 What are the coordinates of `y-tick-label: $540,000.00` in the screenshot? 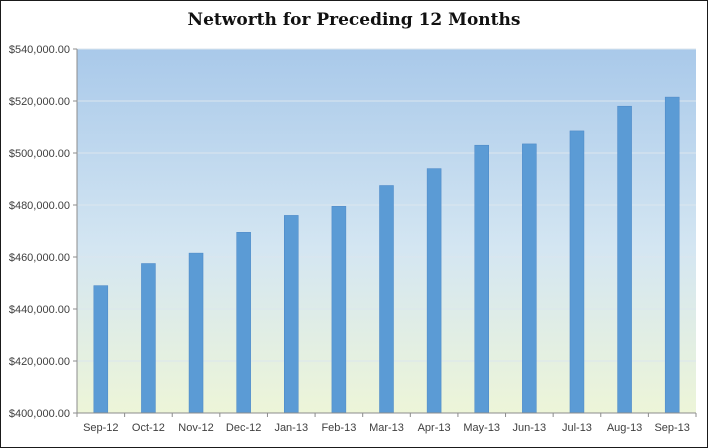 It's located at (39, 50).